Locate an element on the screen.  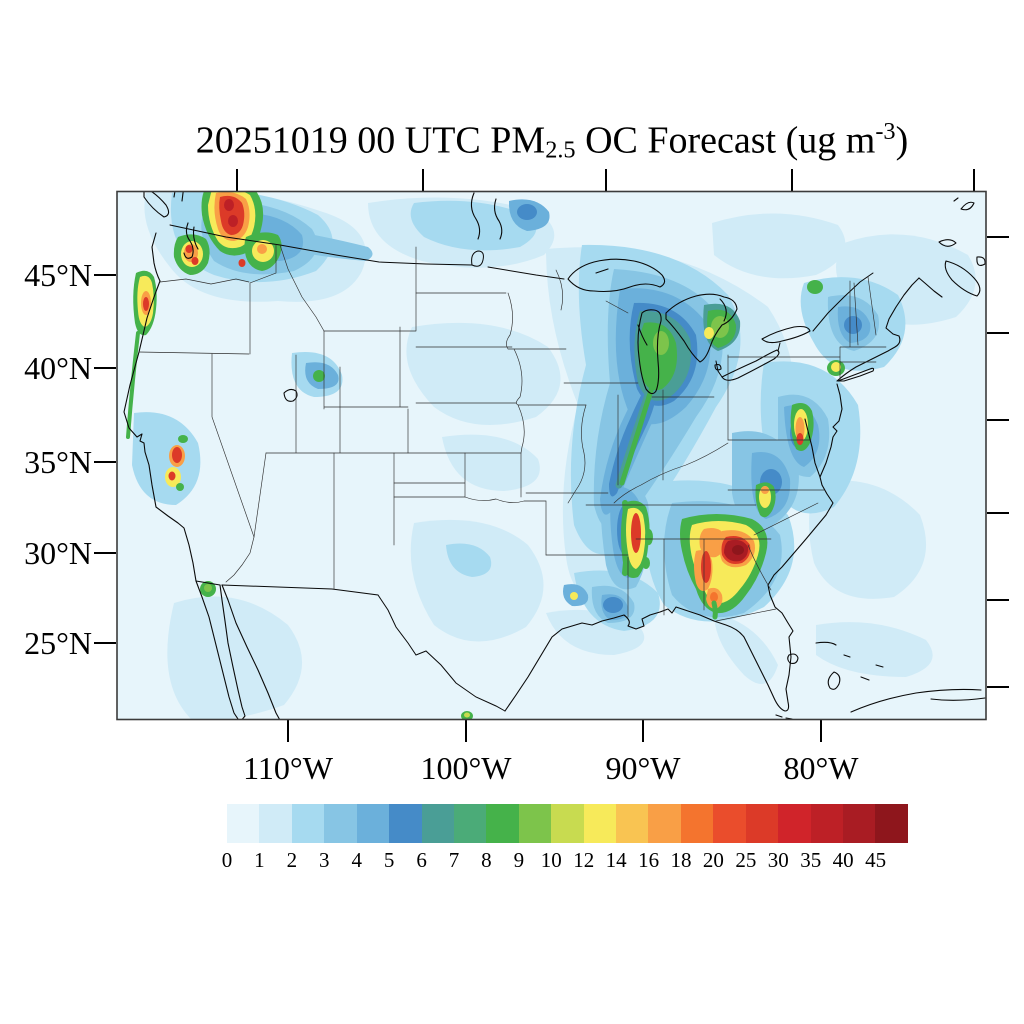
lake-ontario is located at coordinates (786, 334).